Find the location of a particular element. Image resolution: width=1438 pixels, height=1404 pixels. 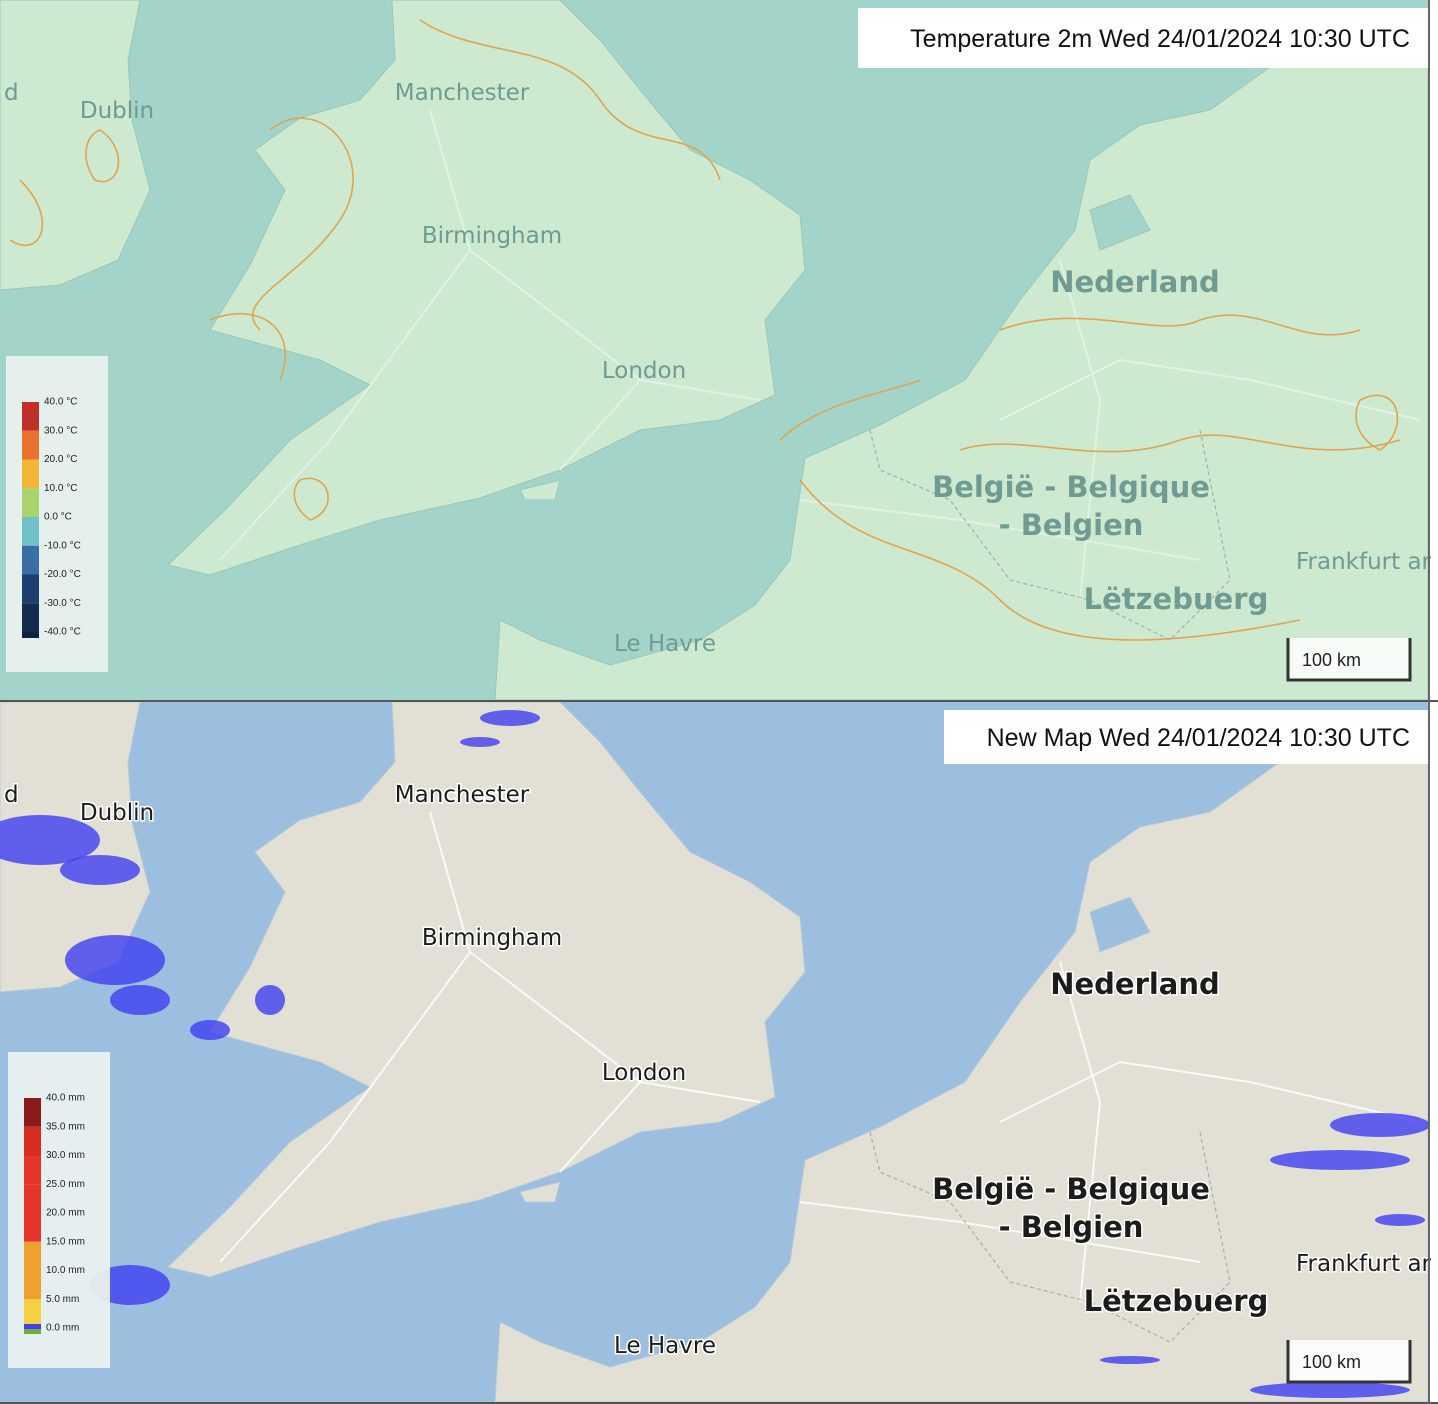

legend-label: 20.0 °C is located at coordinates (60, 459).